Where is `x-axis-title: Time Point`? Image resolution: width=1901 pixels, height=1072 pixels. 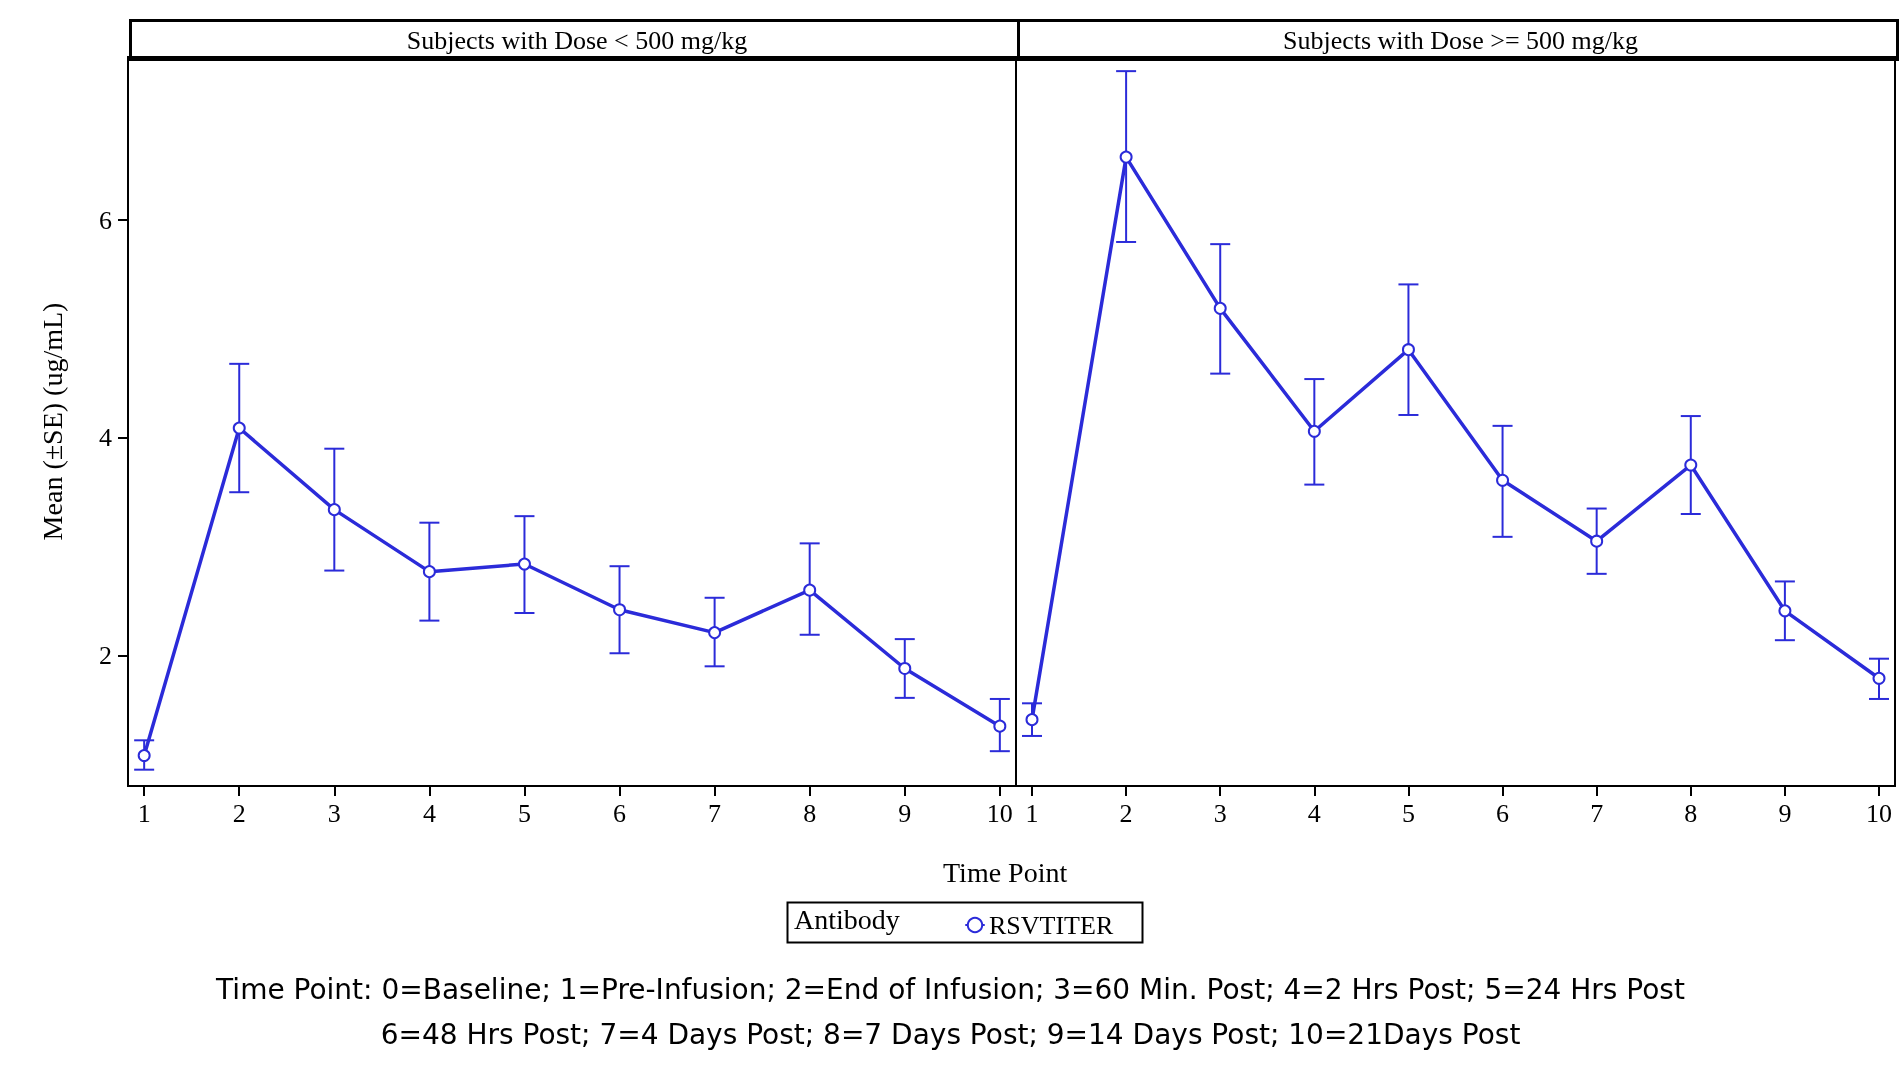 x-axis-title: Time Point is located at coordinates (1005, 872).